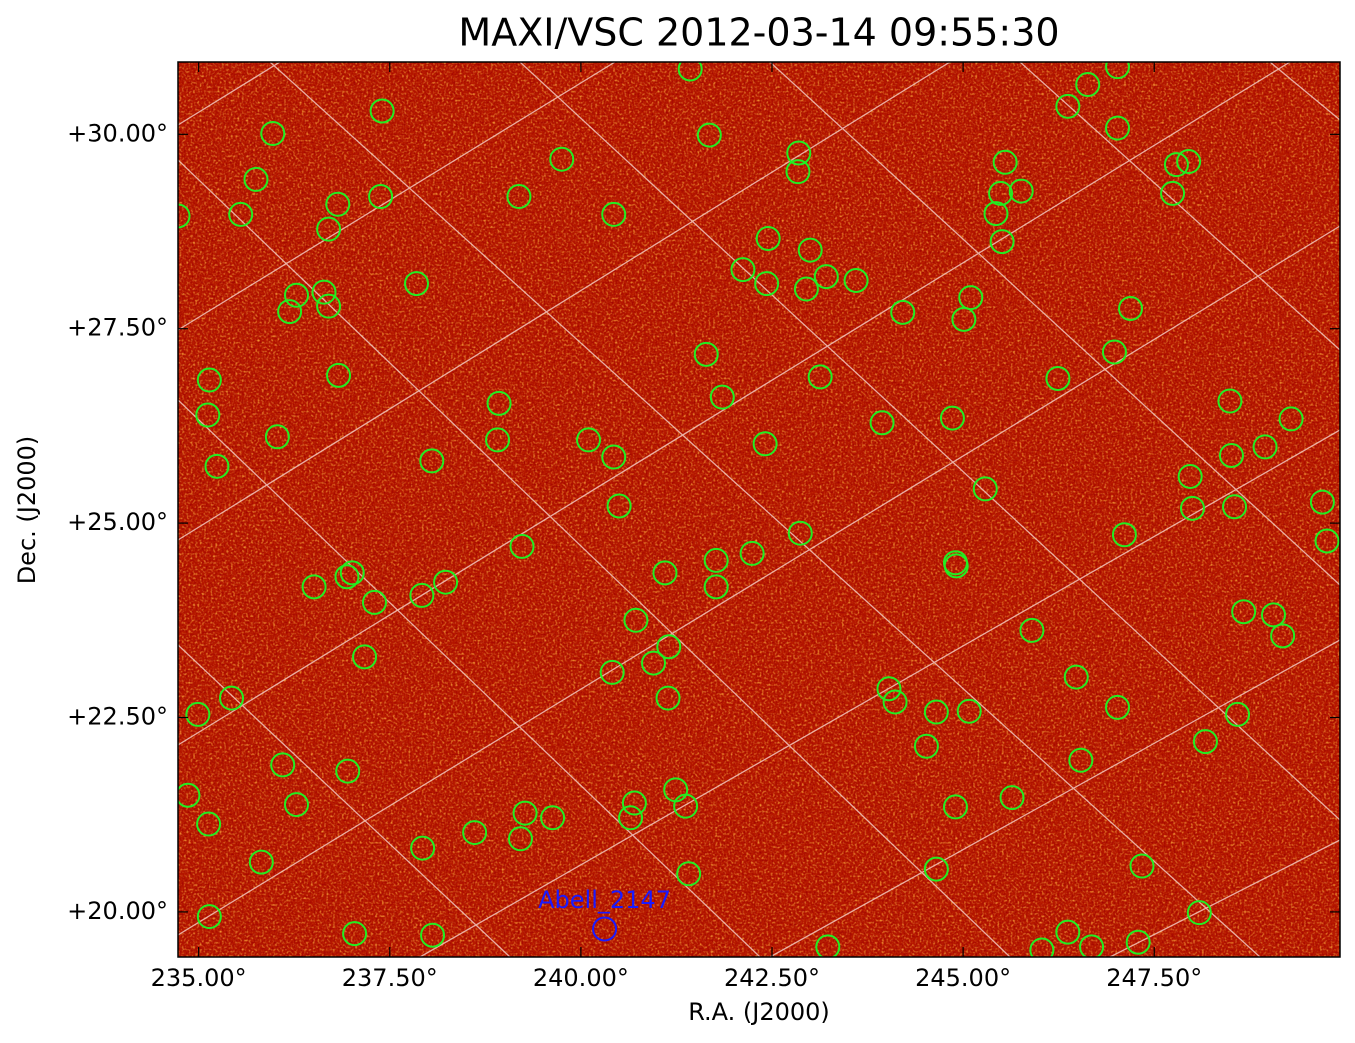 The width and height of the screenshot is (1355, 1043). Describe the element at coordinates (117, 133) in the screenshot. I see `y-tick-label: +30.00°` at that location.